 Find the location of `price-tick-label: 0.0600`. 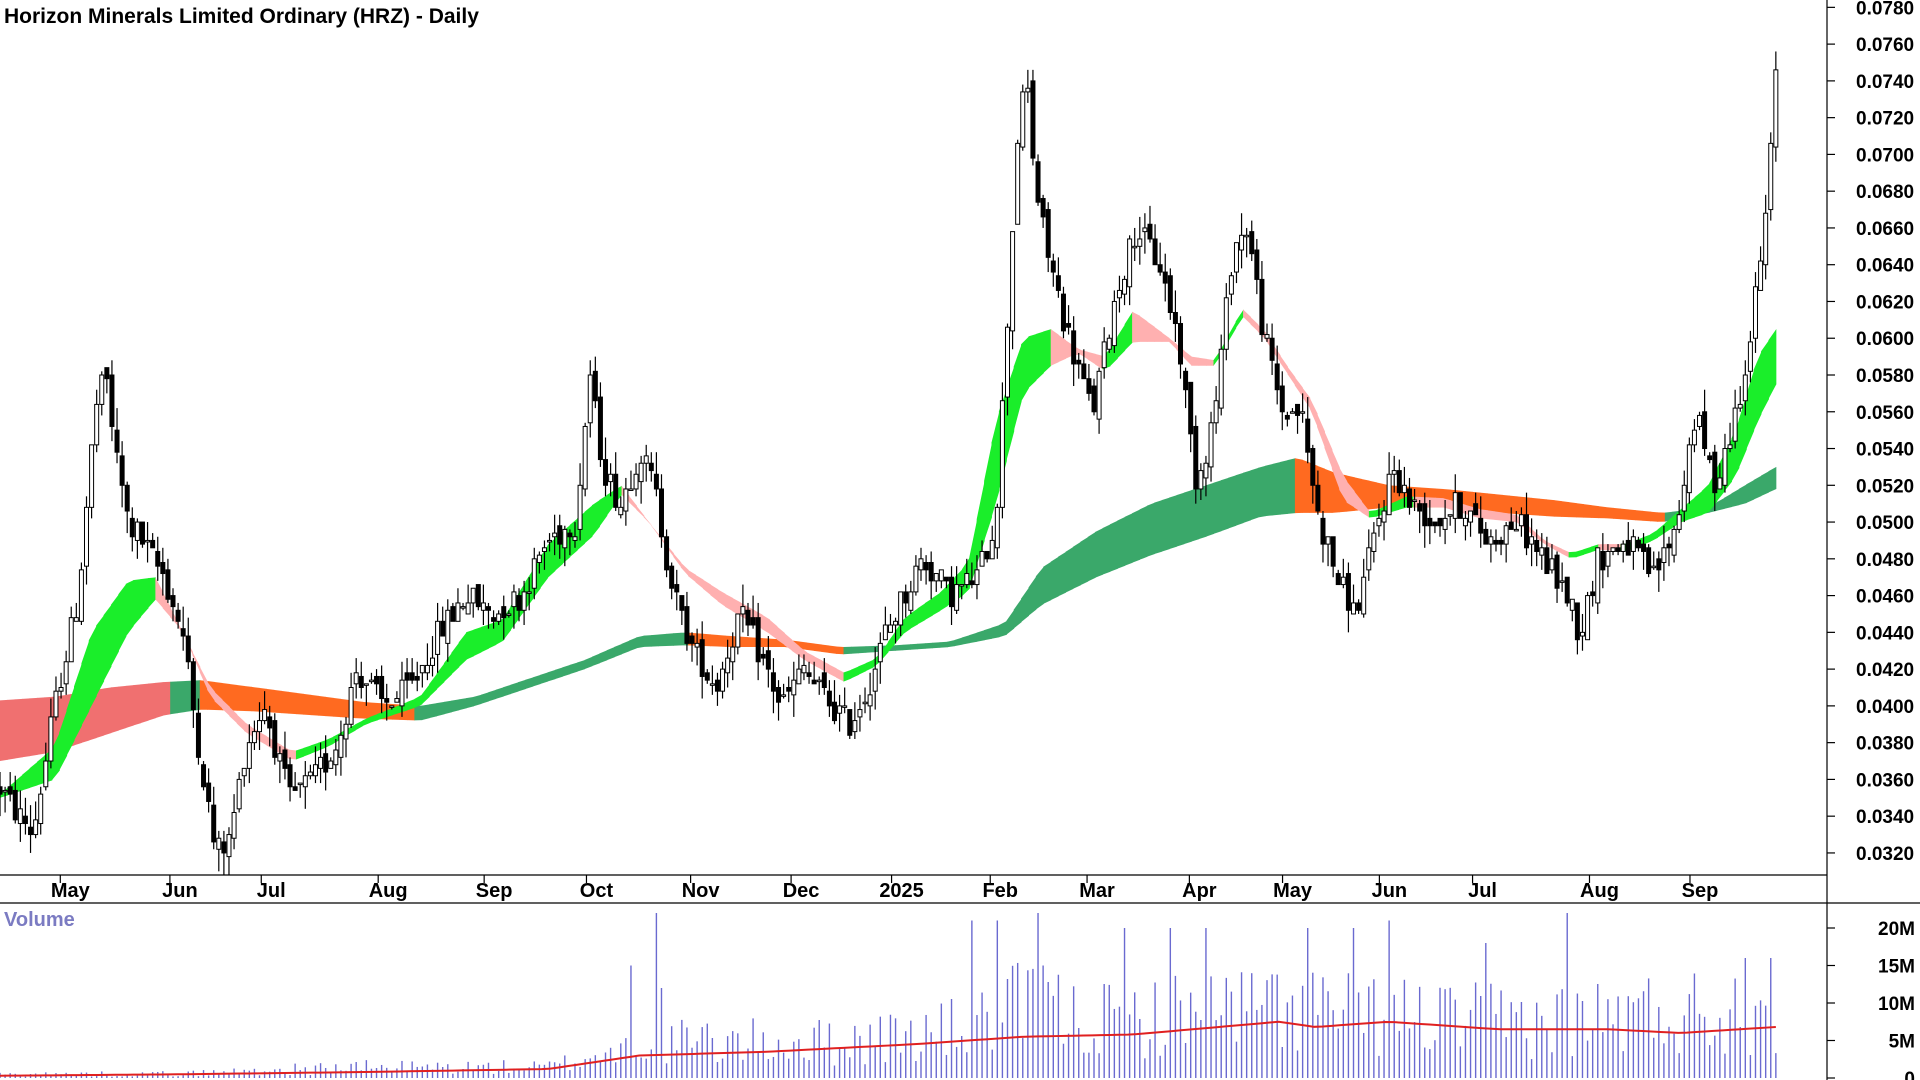

price-tick-label: 0.0600 is located at coordinates (1885, 339).